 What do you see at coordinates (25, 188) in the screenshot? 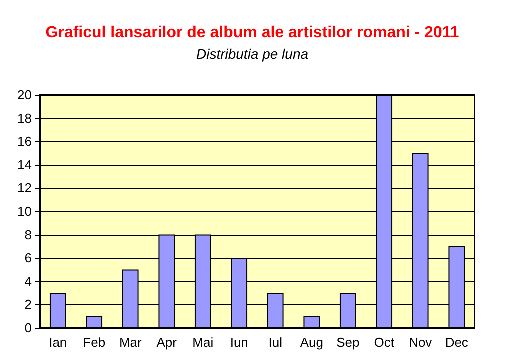
I see `y-tick-label: 12` at bounding box center [25, 188].